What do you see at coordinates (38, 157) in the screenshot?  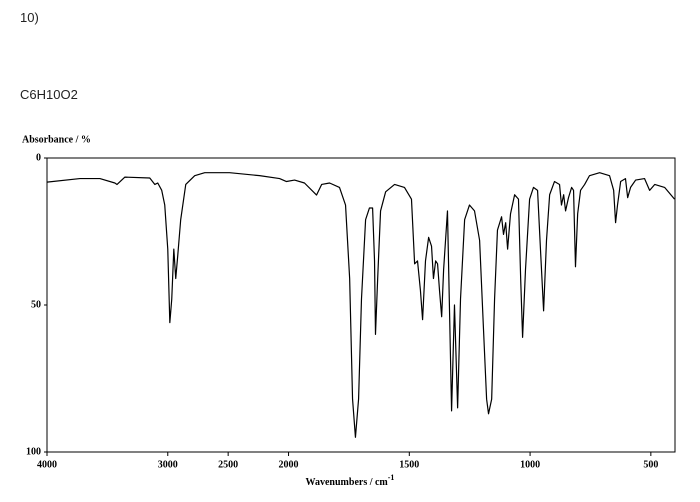 I see `y-tick-label: 0` at bounding box center [38, 157].